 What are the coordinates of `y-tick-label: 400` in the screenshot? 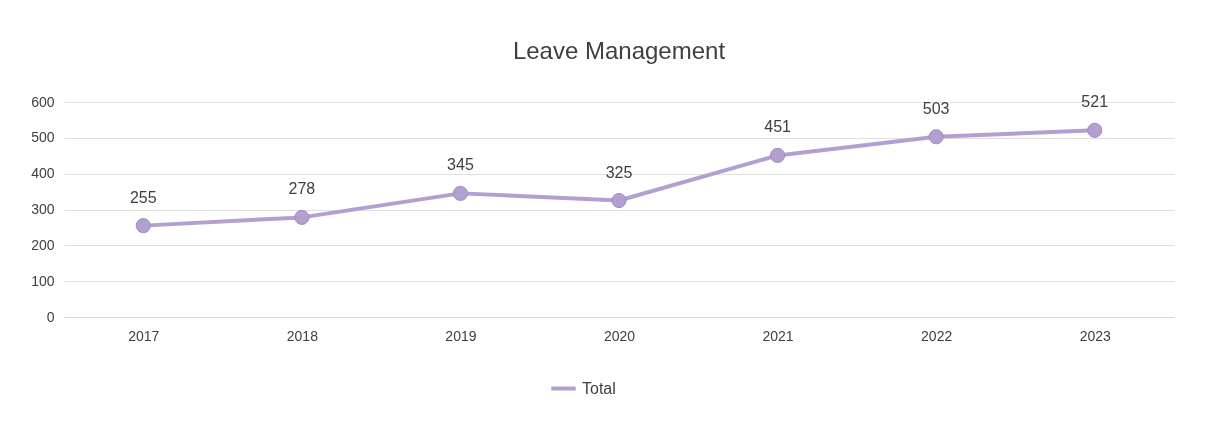 It's located at (43, 173).